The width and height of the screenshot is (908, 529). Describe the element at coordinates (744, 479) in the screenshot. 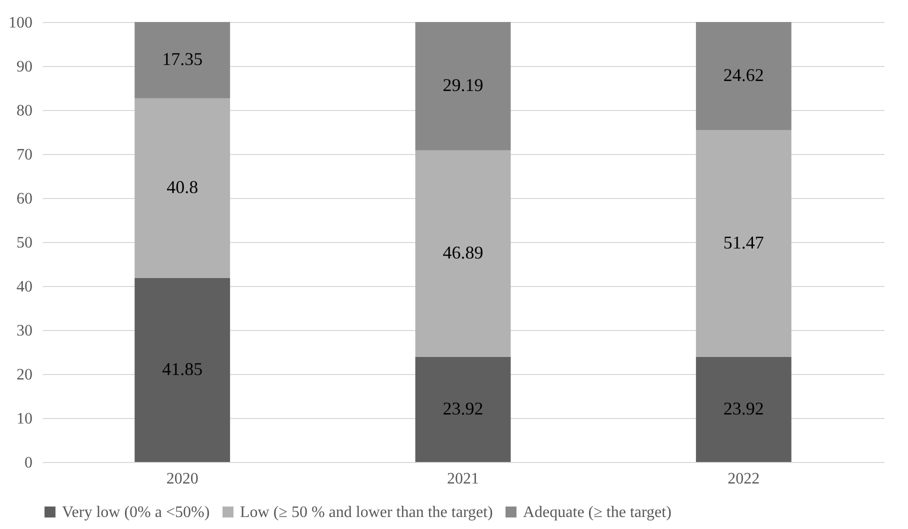

I see `x-tick-label: 2022` at that location.